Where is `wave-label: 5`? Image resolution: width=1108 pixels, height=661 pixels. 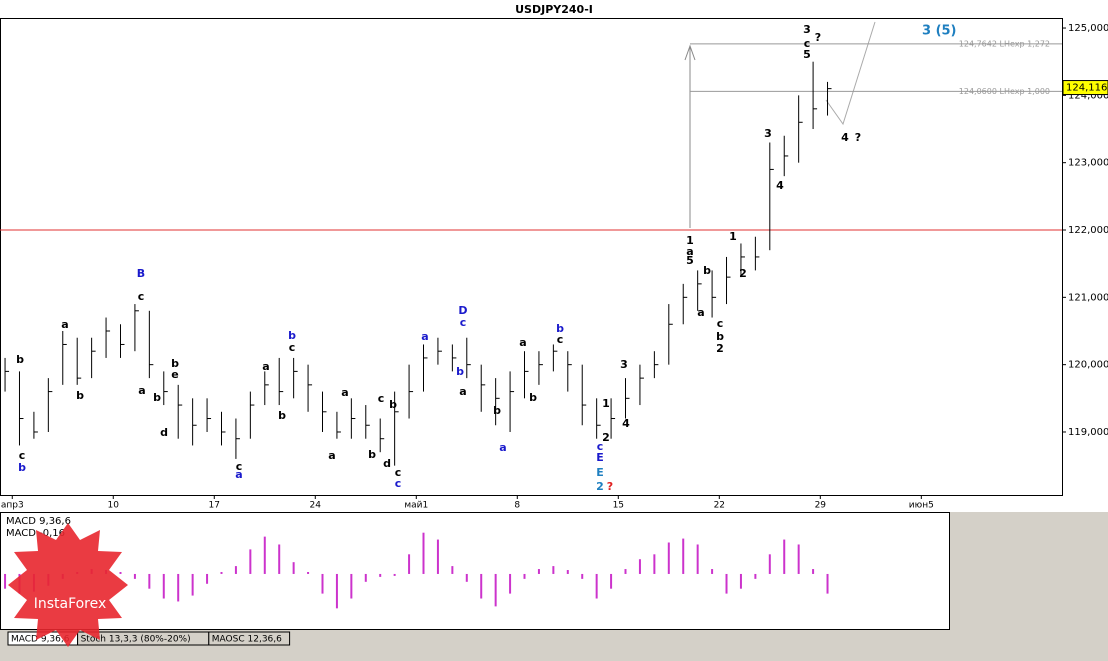
wave-label: 5 is located at coordinates (807, 54).